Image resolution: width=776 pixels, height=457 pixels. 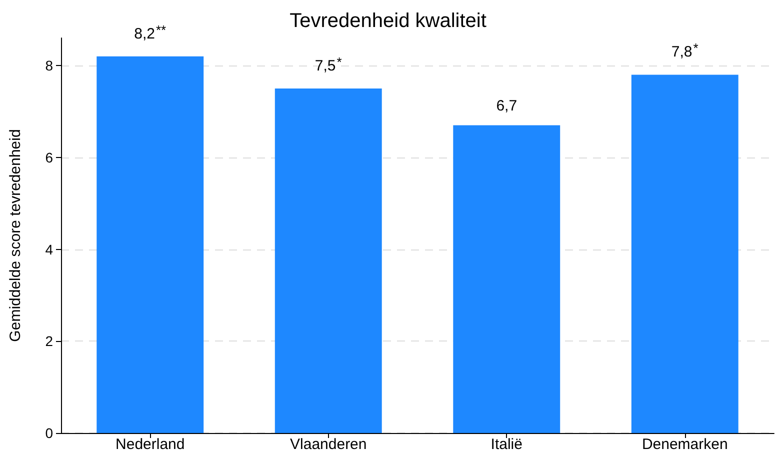 What do you see at coordinates (685, 444) in the screenshot?
I see `x-tick-label: Denemarken` at bounding box center [685, 444].